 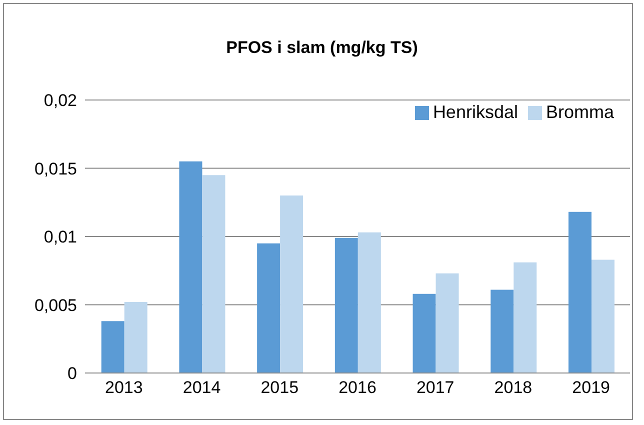 I want to click on legend-label: Bromma, so click(x=580, y=112).